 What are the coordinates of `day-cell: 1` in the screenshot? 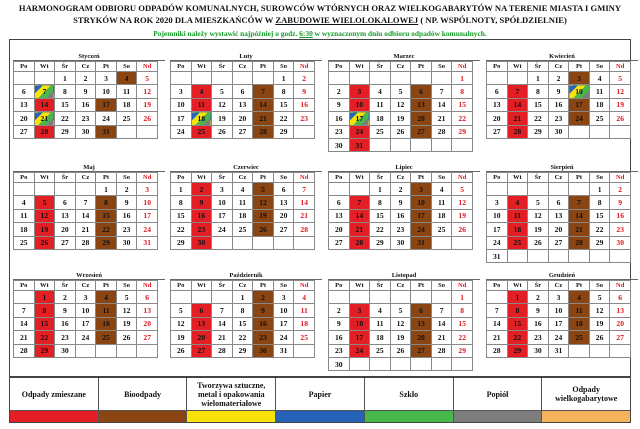 It's located at (599, 189).